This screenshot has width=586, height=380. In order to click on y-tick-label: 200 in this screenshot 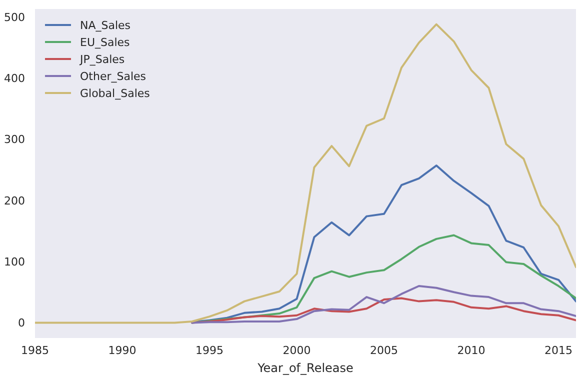, I will do `click(14, 201)`.